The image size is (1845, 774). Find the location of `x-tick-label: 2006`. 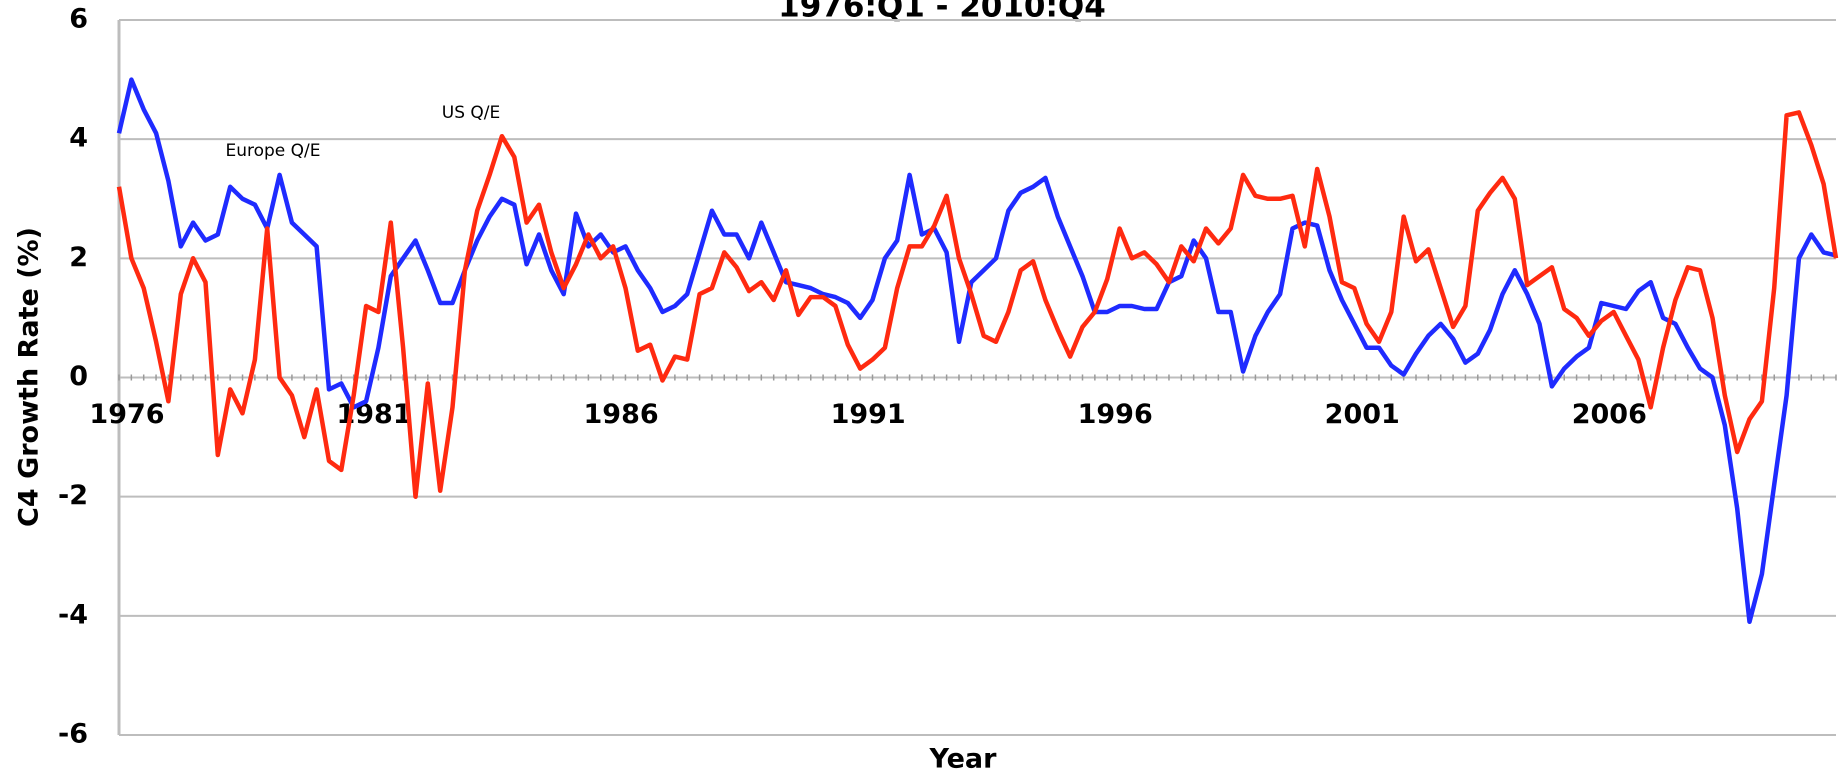

x-tick-label: 2006 is located at coordinates (1609, 414).